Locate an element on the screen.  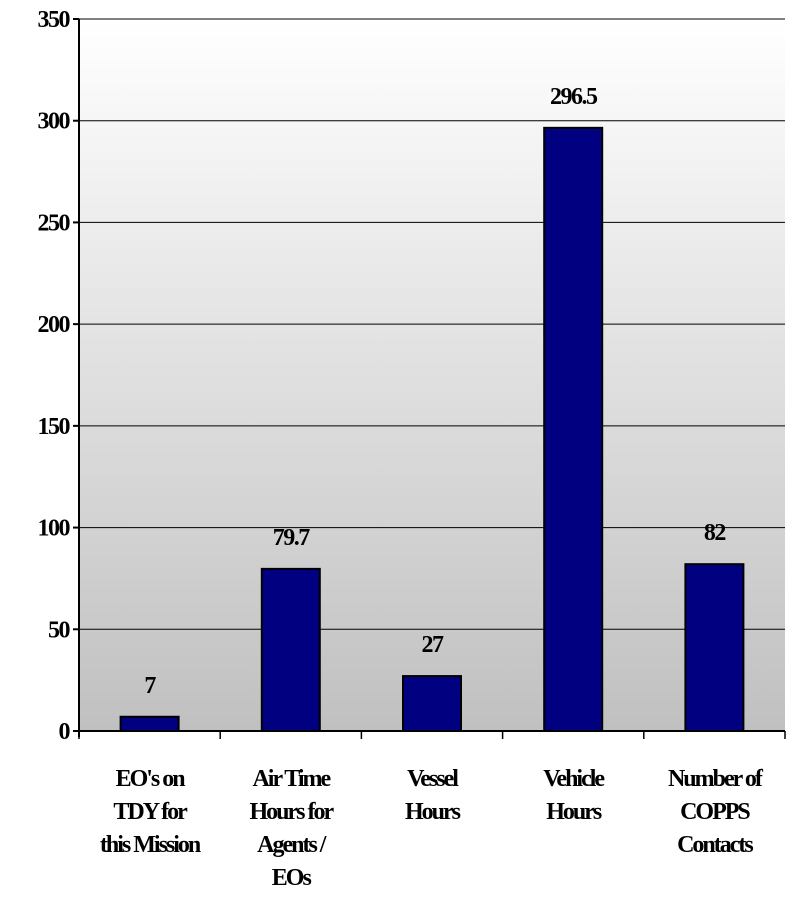
y-tick-label-350: 350 is located at coordinates (54, 20).